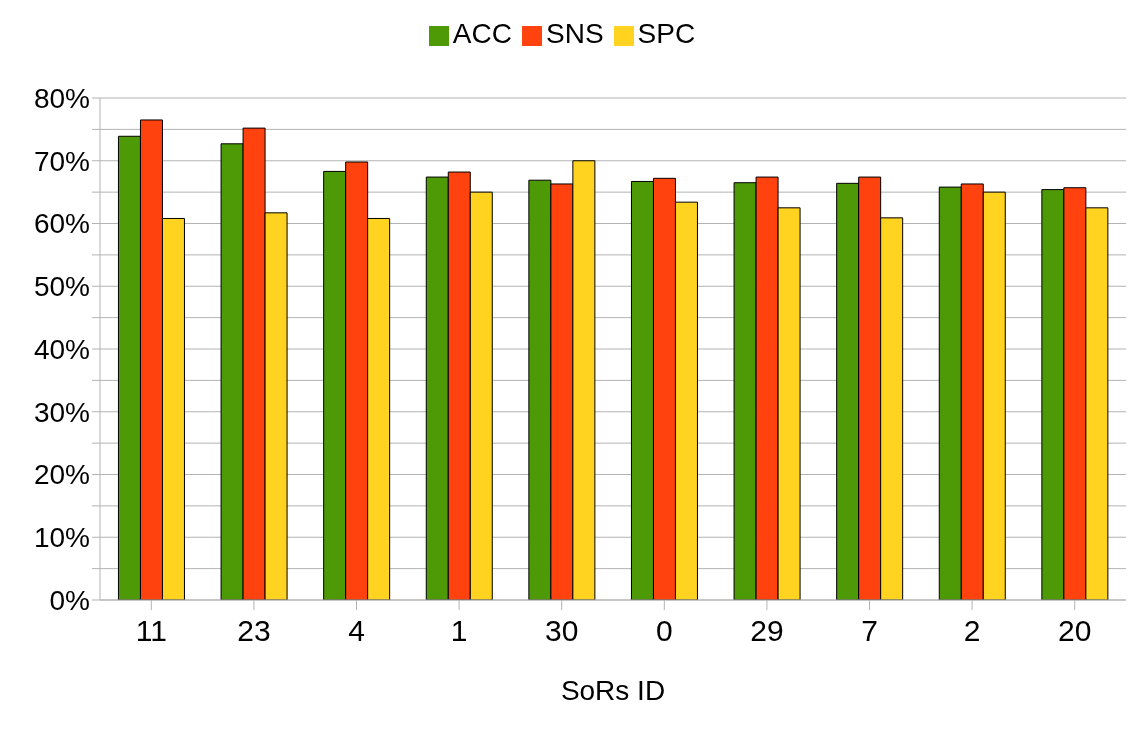 This screenshot has width=1136, height=729. Describe the element at coordinates (61, 287) in the screenshot. I see `y-tick-label: 50%` at that location.